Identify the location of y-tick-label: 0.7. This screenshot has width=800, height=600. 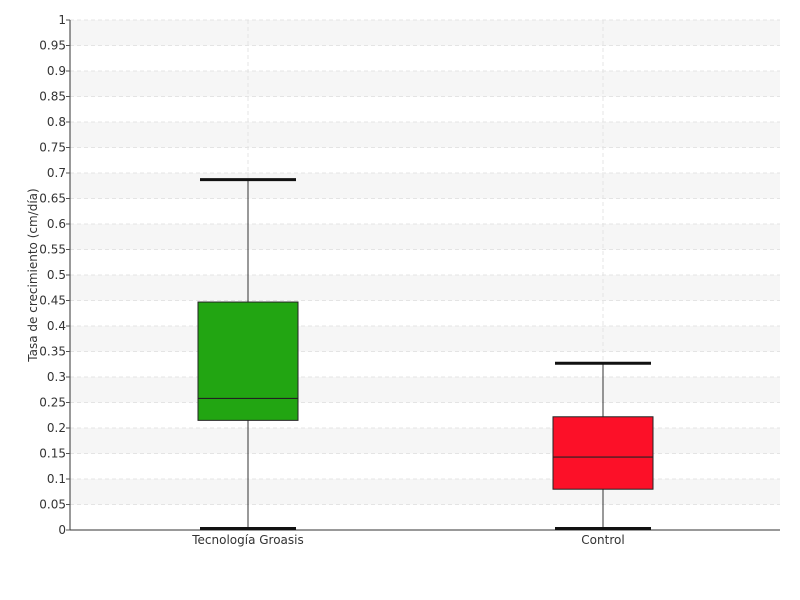
(56, 173).